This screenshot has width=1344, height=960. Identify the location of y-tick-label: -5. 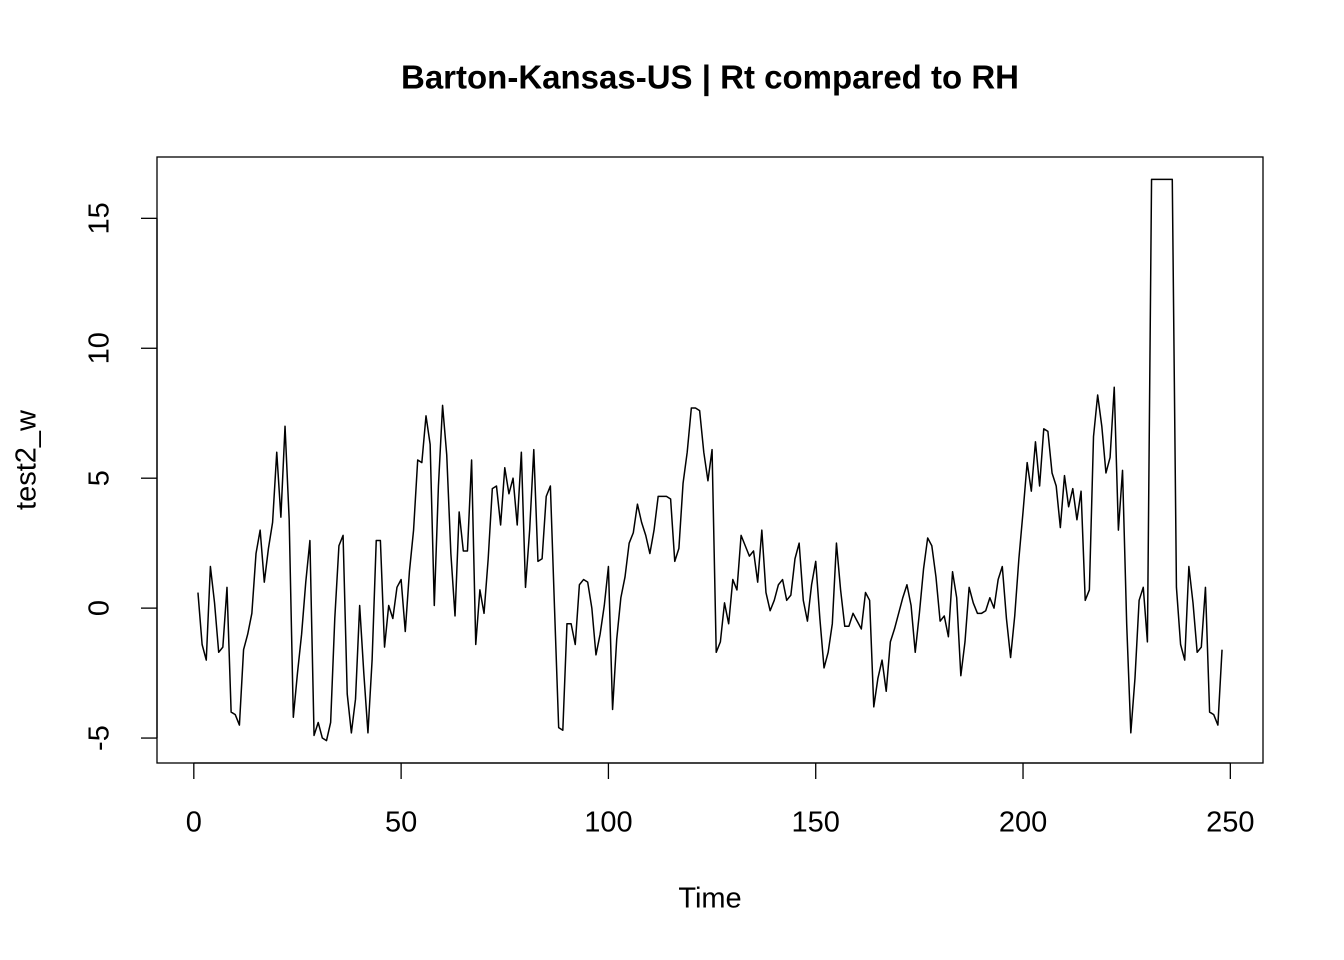
(100, 738).